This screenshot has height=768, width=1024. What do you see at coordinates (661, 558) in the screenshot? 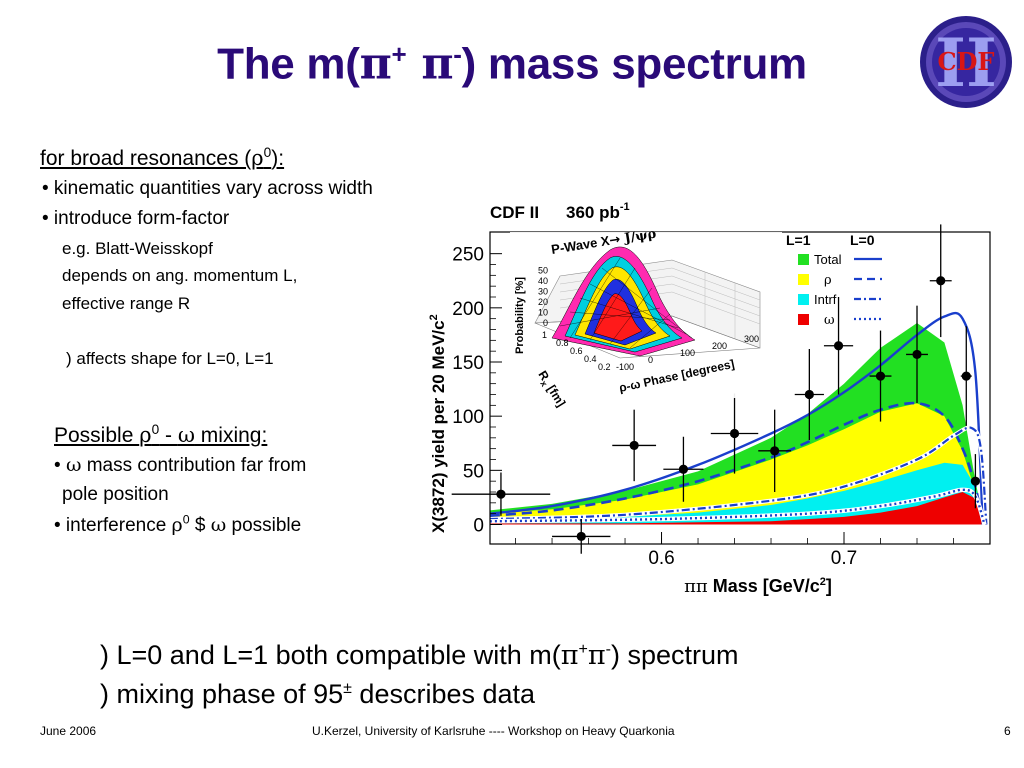
I see `x-tick-label: 0.6` at bounding box center [661, 558].